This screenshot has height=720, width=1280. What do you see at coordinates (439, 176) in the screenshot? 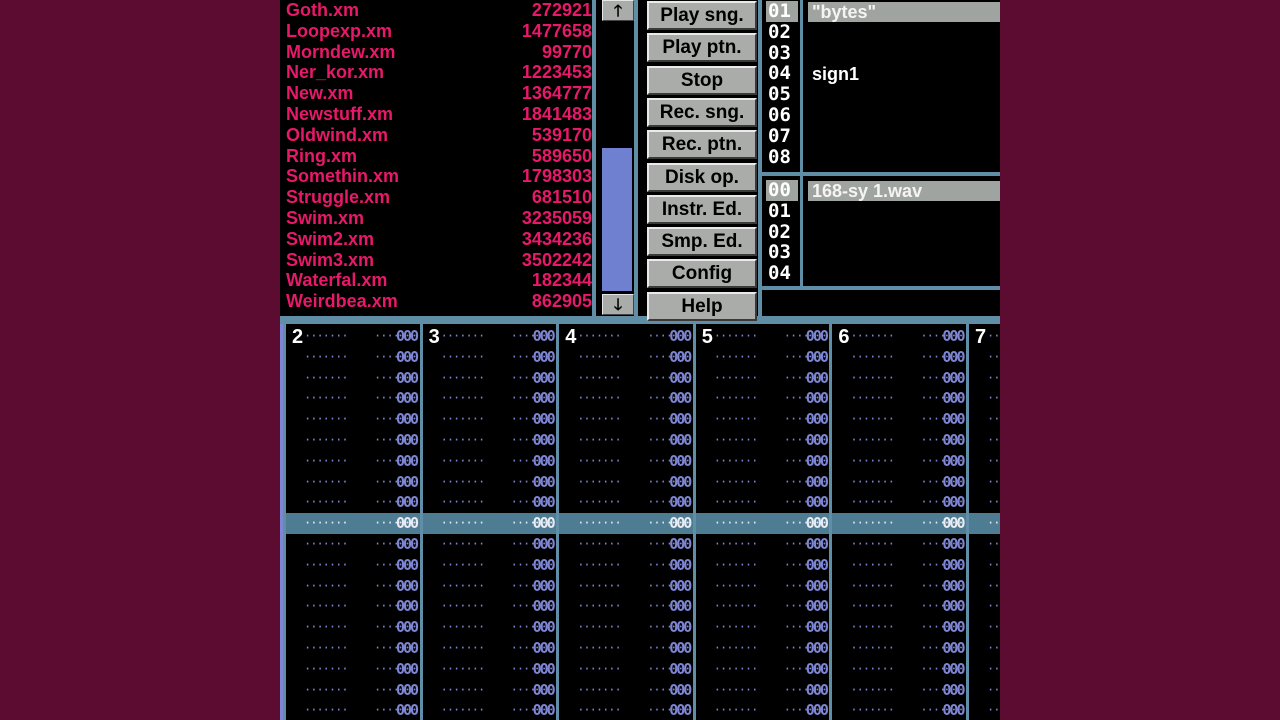
I see `file-row: Somethin.xm 1798303` at bounding box center [439, 176].